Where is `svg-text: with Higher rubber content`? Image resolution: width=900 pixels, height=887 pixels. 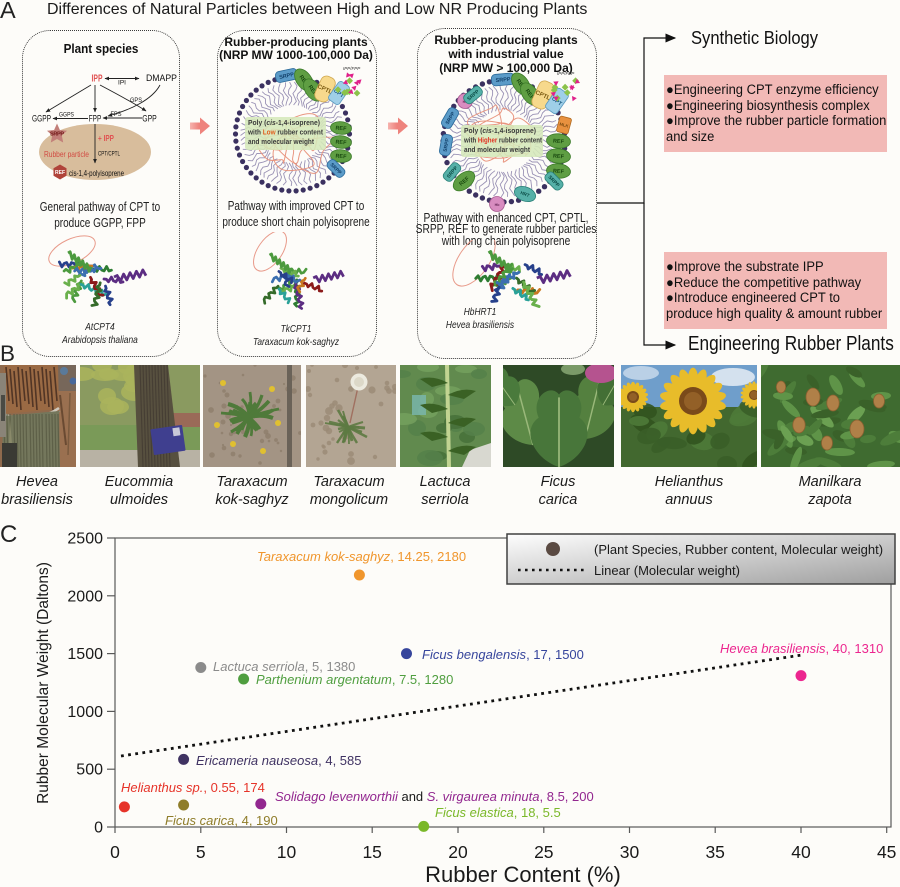
svg-text: with Higher rubber content is located at coordinates (502, 140).